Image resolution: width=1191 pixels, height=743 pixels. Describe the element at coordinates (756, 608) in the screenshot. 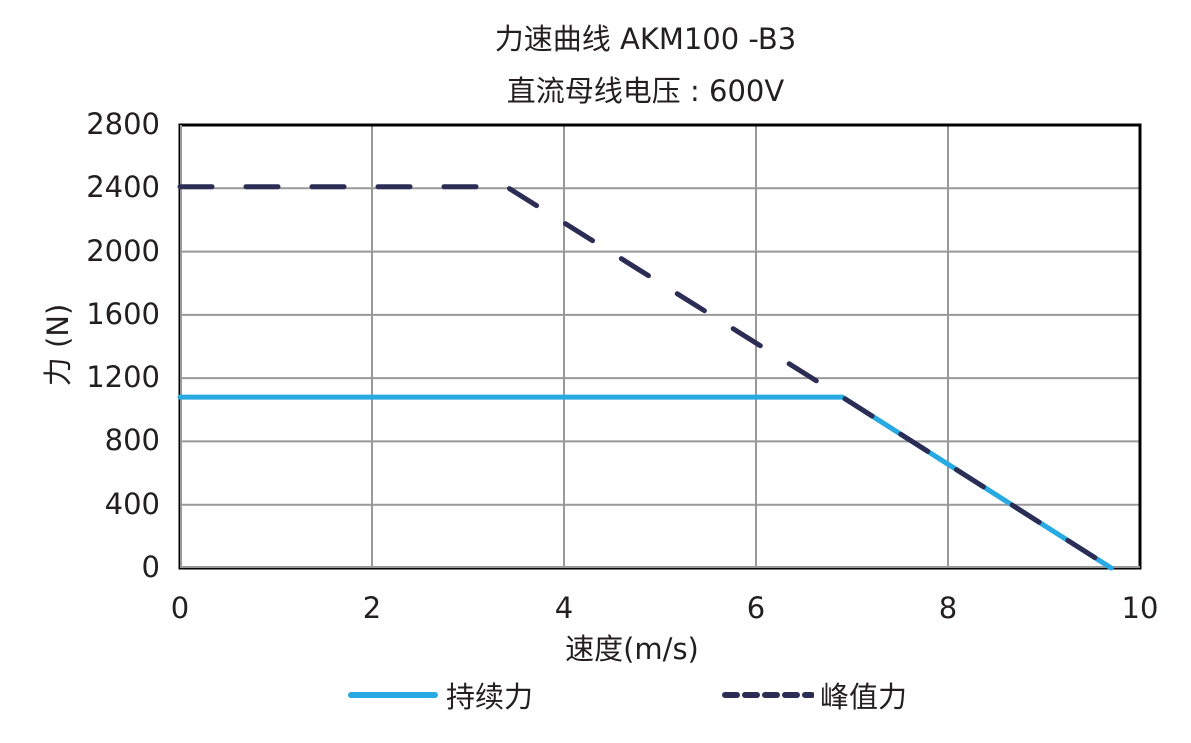

I see `x-tick-label: 6` at that location.